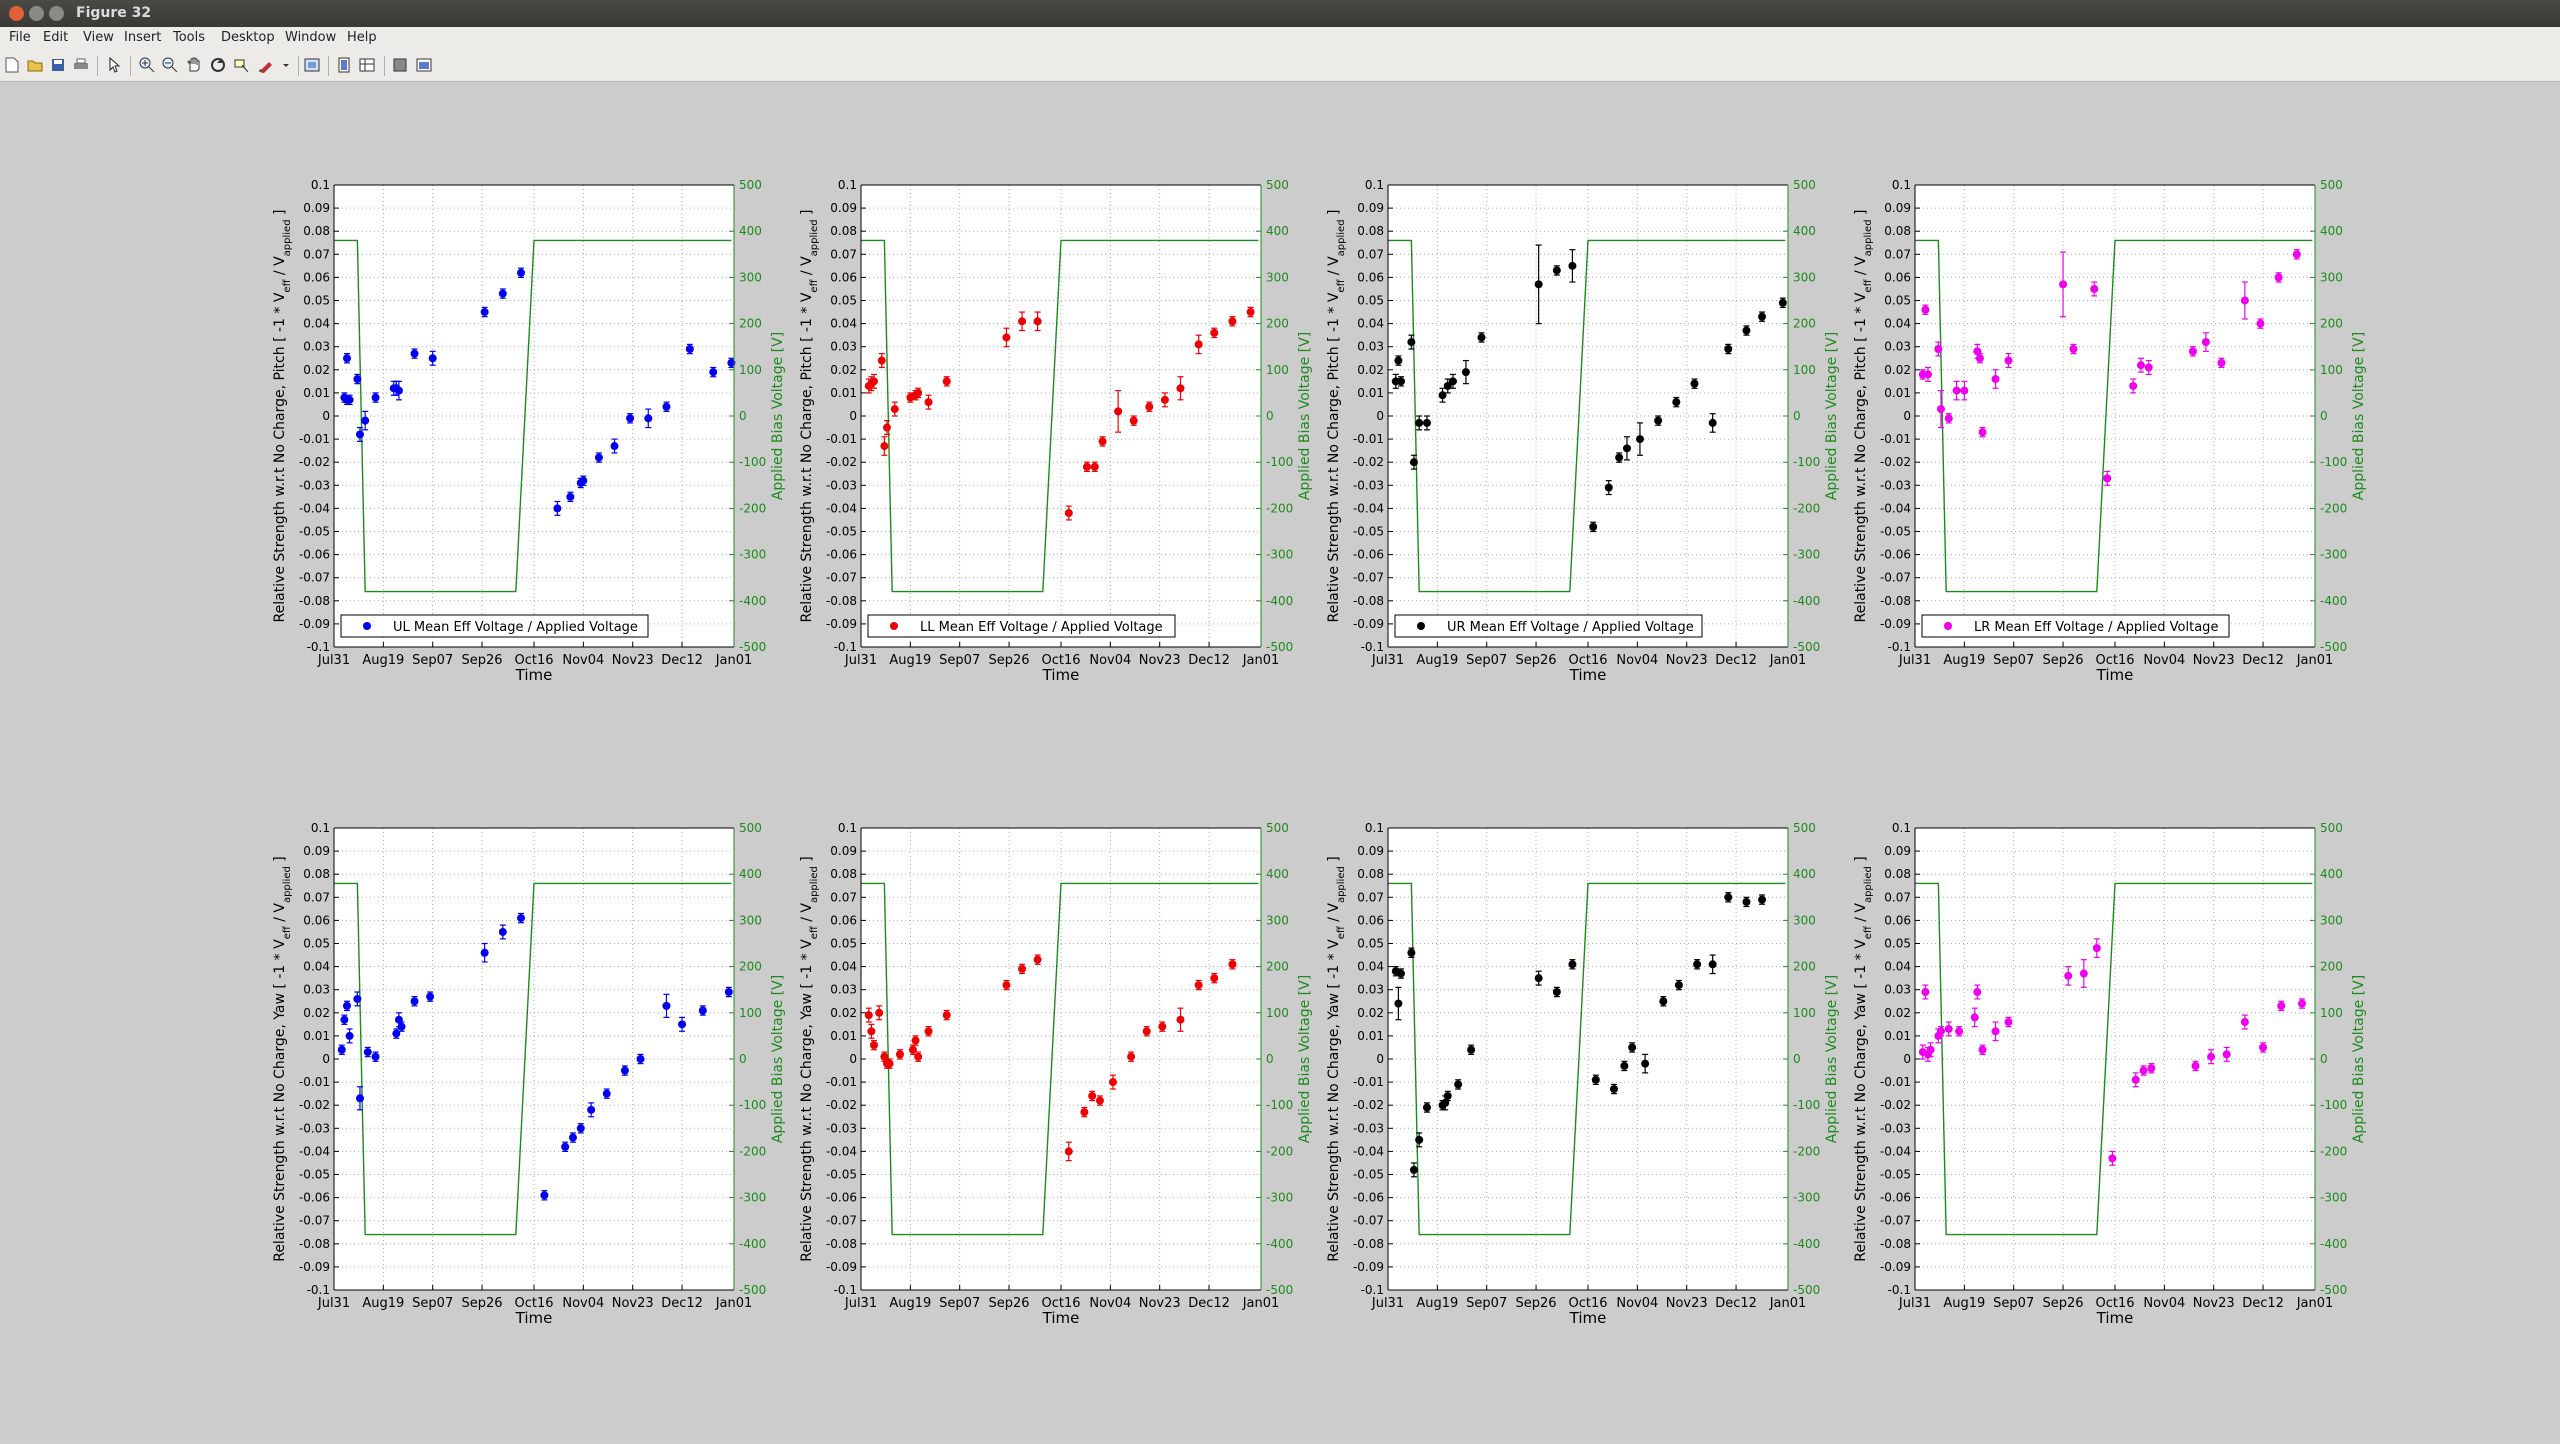 This screenshot has height=1444, width=2560. What do you see at coordinates (362, 37) in the screenshot?
I see `menu-help: Help` at bounding box center [362, 37].